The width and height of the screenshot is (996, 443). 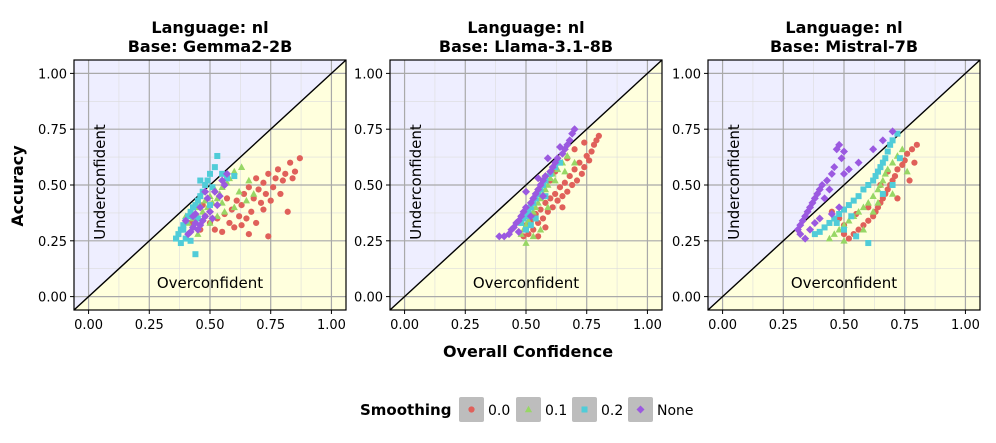 What do you see at coordinates (210, 325) in the screenshot?
I see `x-tick-label: 0.50` at bounding box center [210, 325].